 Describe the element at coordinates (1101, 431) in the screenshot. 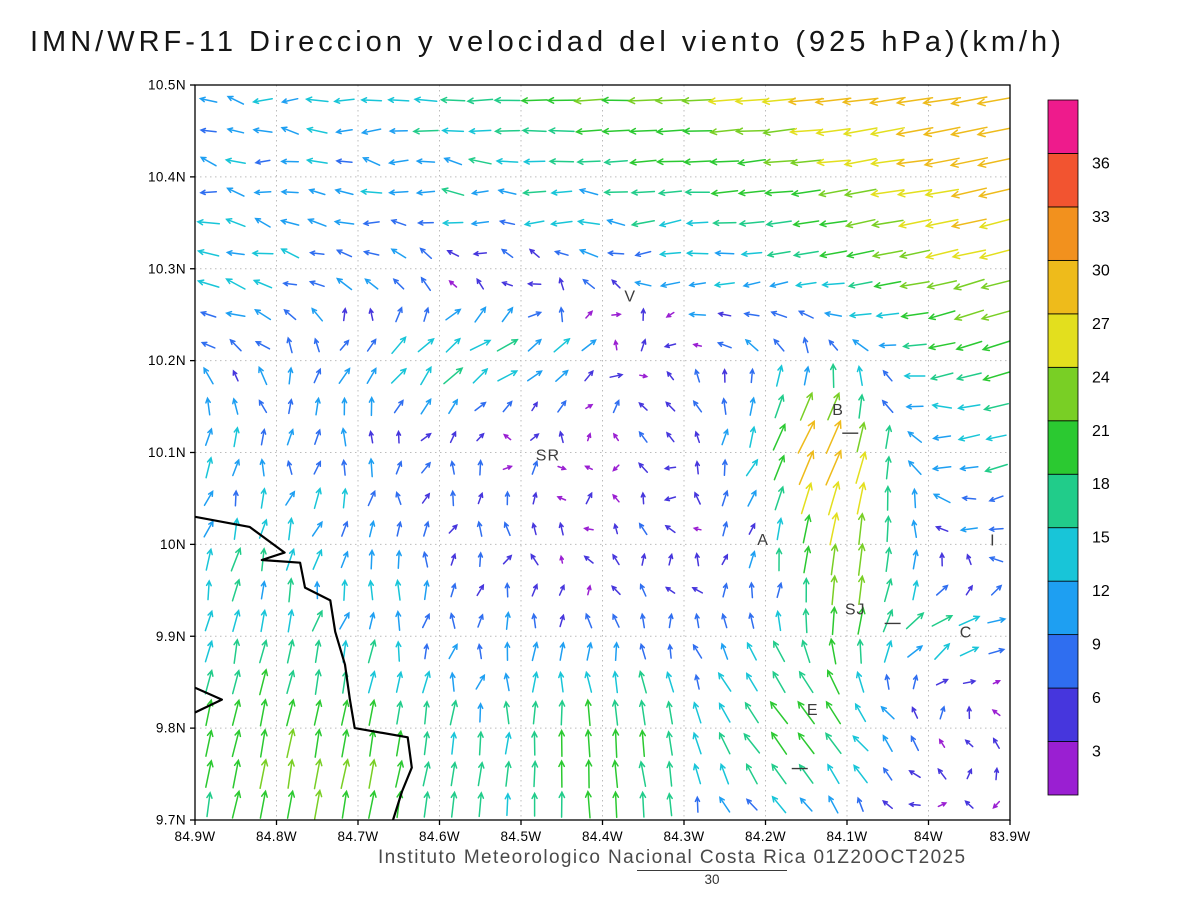

I see `colorbar-tick-label: 21` at that location.